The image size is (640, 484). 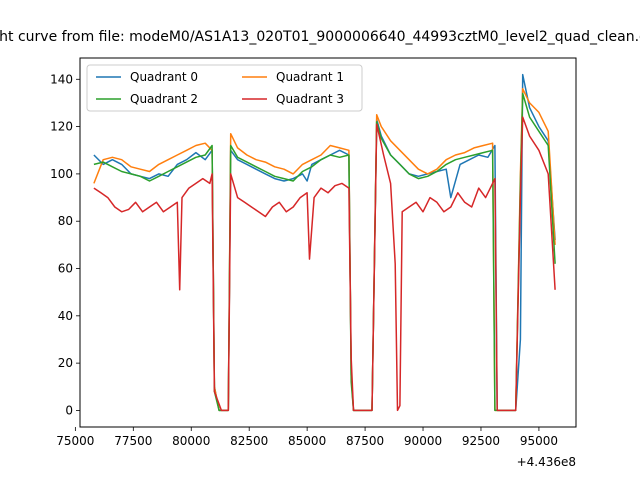 I want to click on y-axis: 0 20 40 60 80 100 120 140, so click(x=65, y=244).